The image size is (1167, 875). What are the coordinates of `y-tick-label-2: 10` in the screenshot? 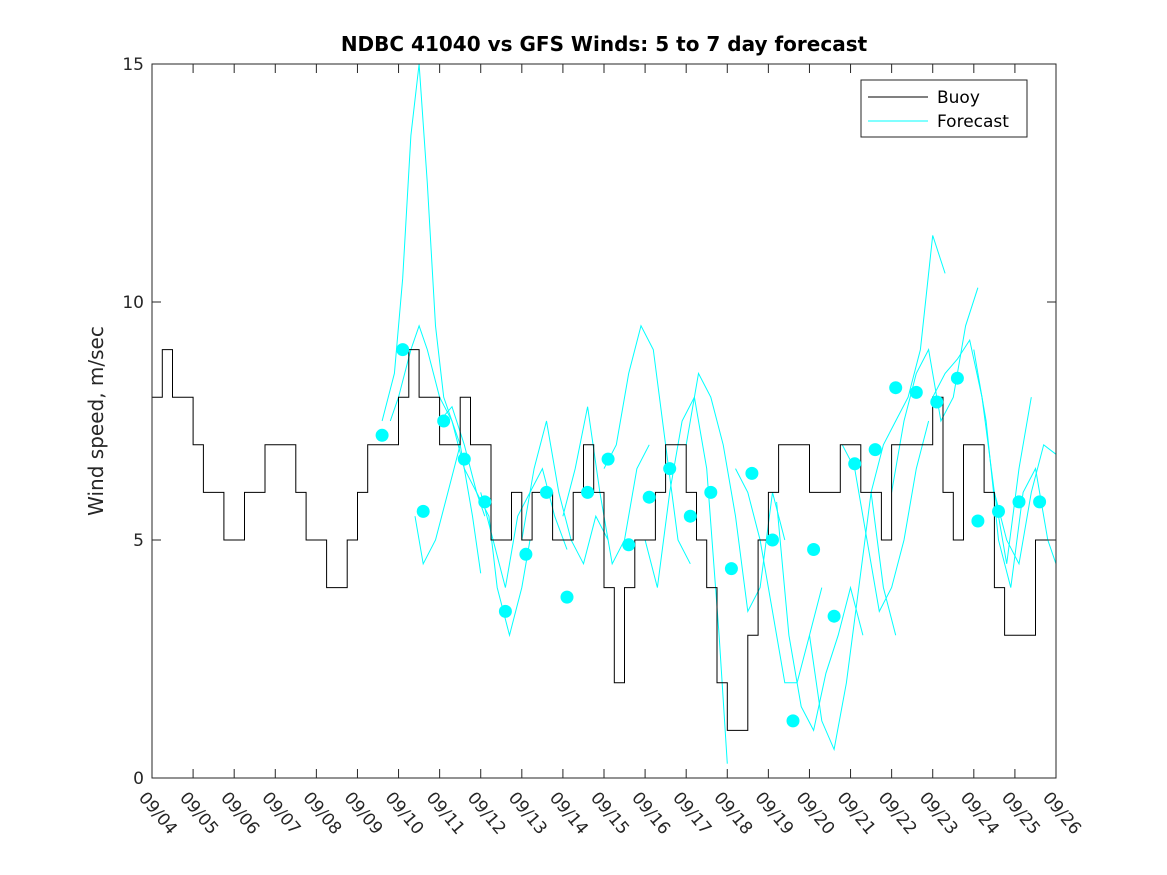 It's located at (133, 303).